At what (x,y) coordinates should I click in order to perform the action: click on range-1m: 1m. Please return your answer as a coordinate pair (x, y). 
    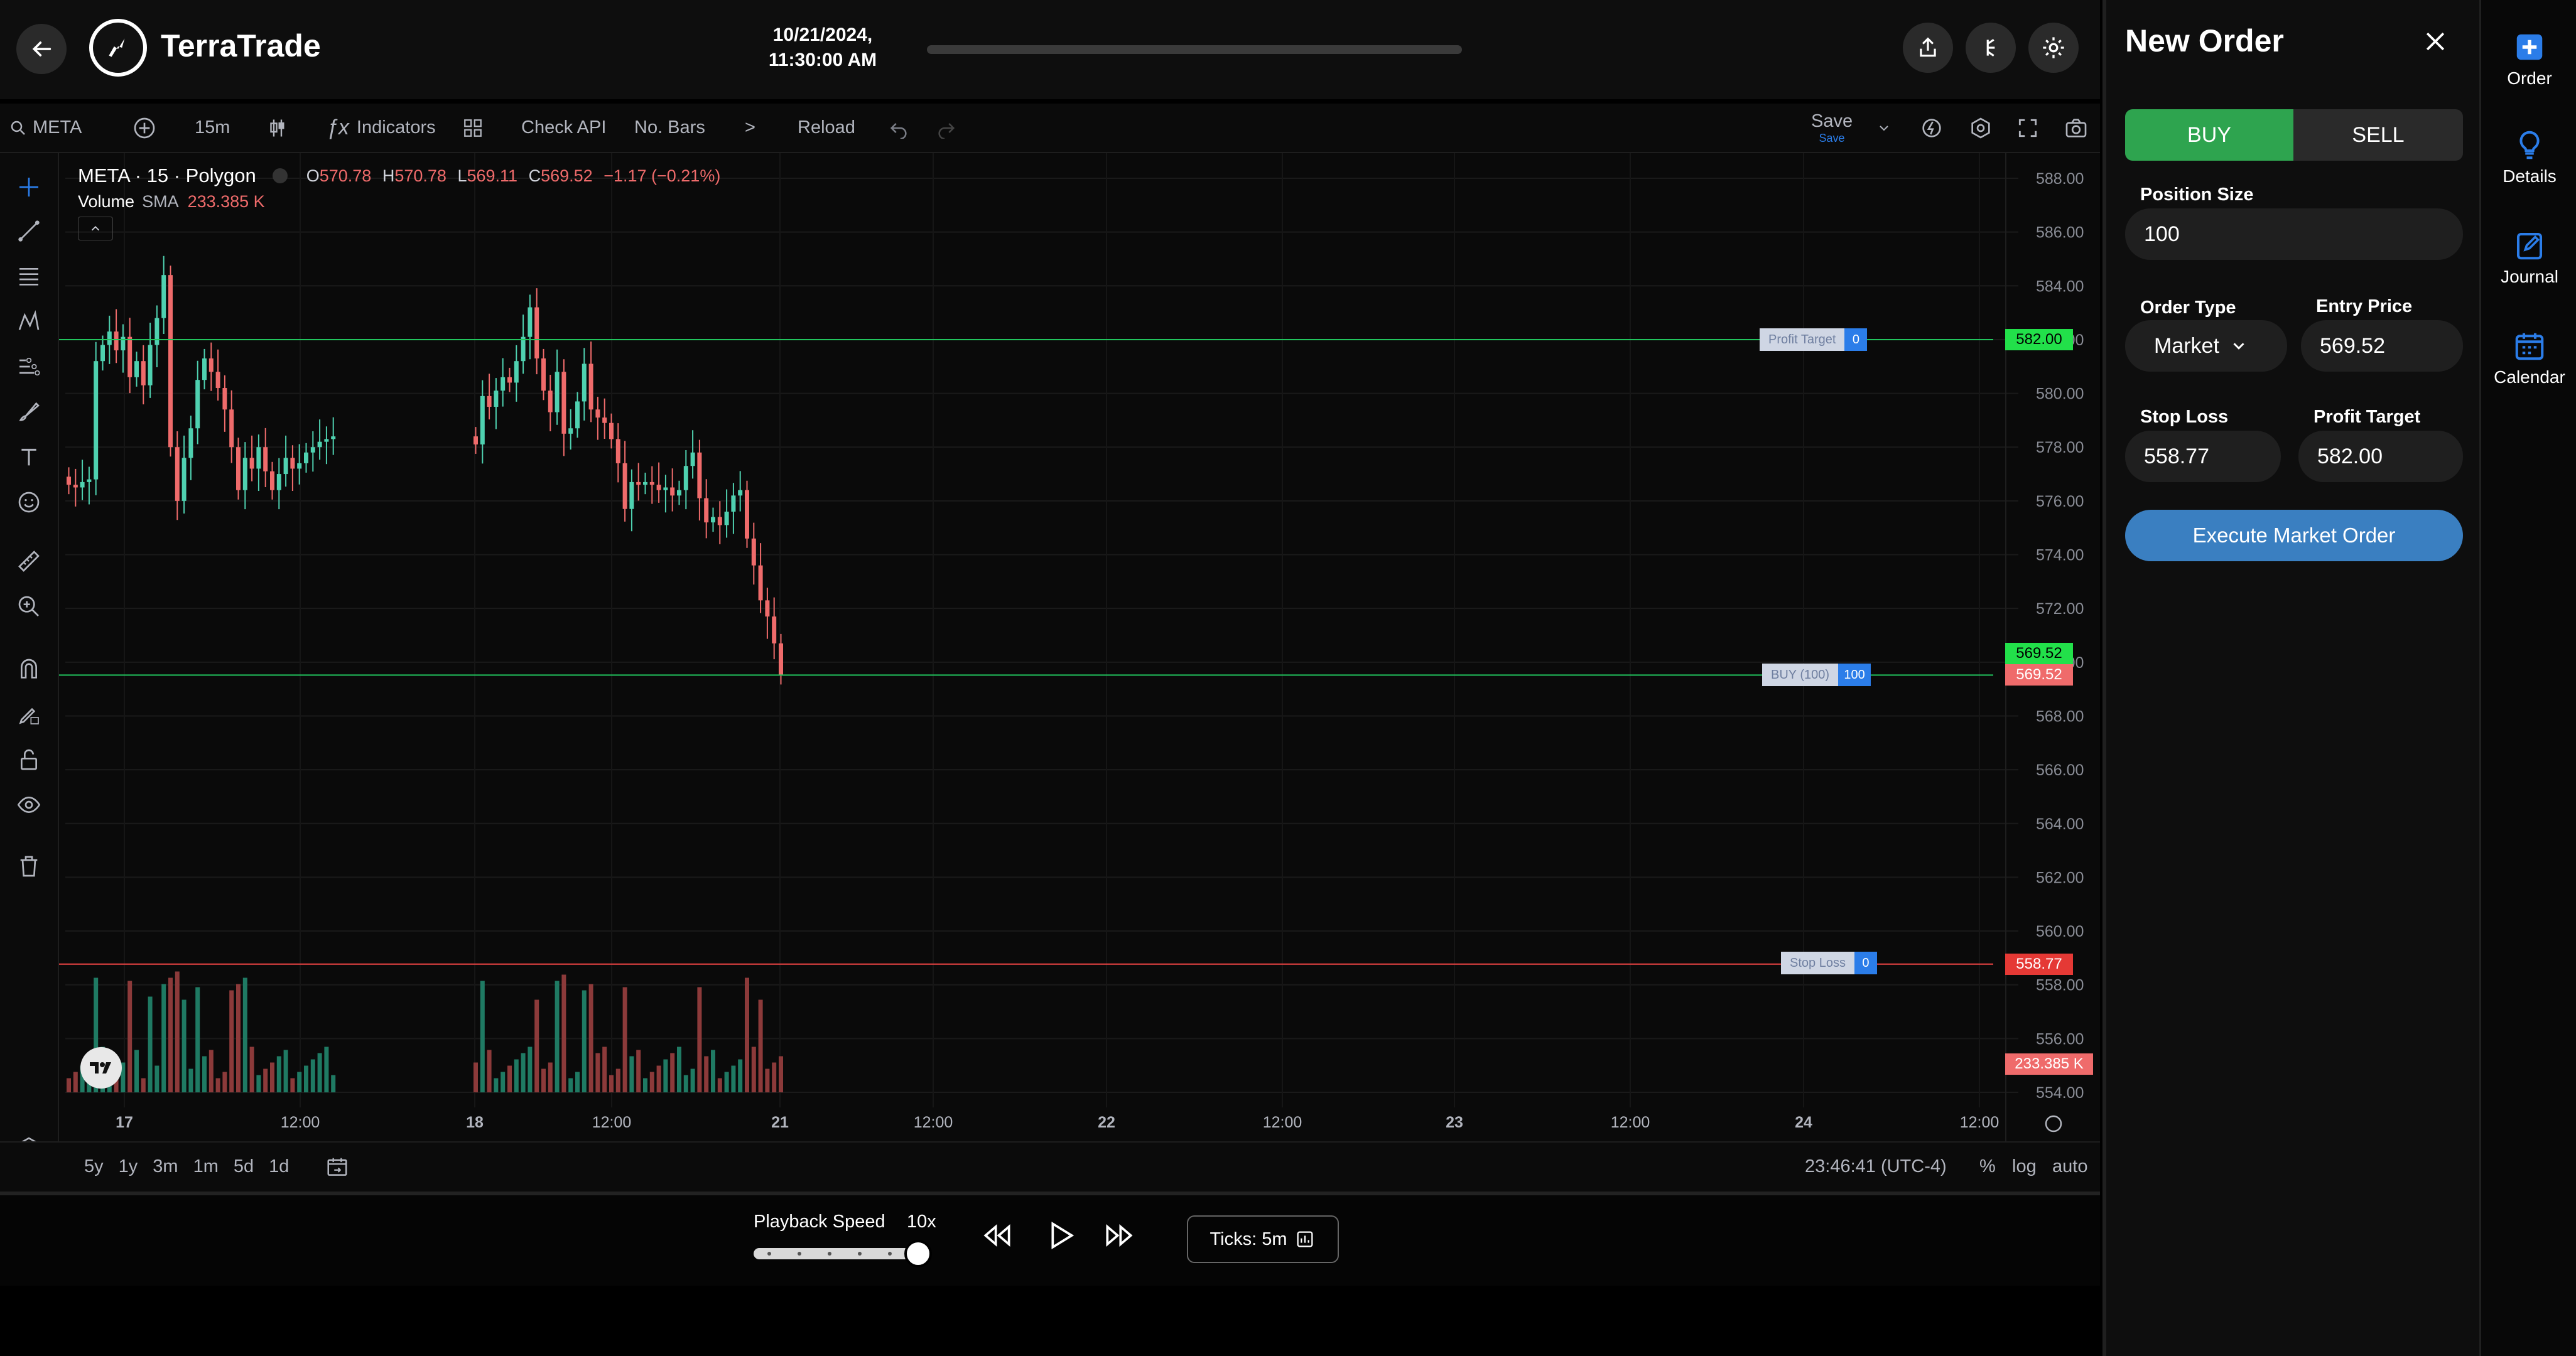
    Looking at the image, I should click on (206, 1166).